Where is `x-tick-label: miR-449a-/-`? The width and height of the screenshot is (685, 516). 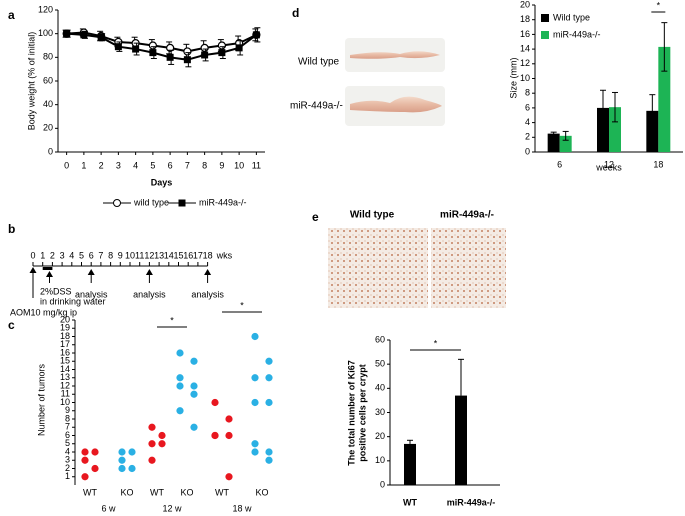 x-tick-label: miR-449a-/- is located at coordinates (471, 502).